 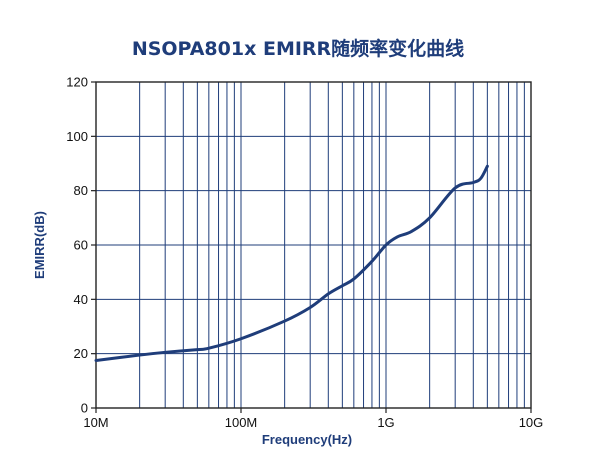 What do you see at coordinates (77, 82) in the screenshot?
I see `y-tick-label: 120` at bounding box center [77, 82].